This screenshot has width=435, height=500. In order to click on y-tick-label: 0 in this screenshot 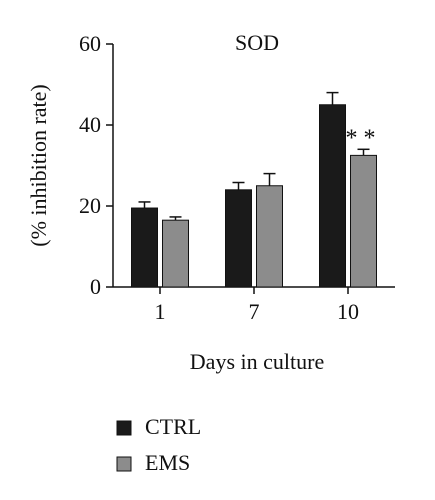, I will do `click(95, 286)`.